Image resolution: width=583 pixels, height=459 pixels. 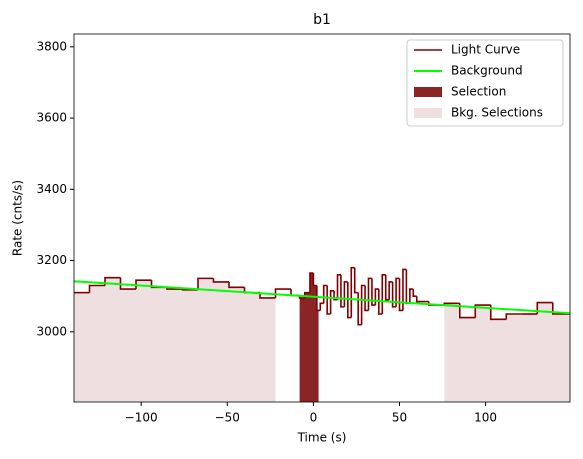 I want to click on y-tick-label: 3400, so click(x=51, y=189).